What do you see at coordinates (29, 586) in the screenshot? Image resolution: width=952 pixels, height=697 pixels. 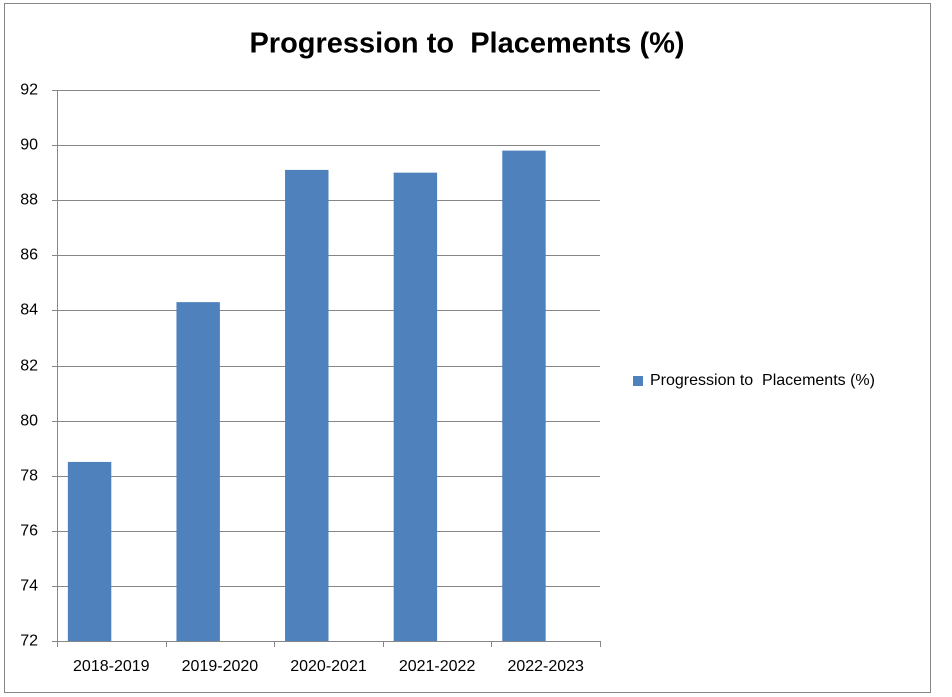 I see `y-tick-label: 74` at bounding box center [29, 586].